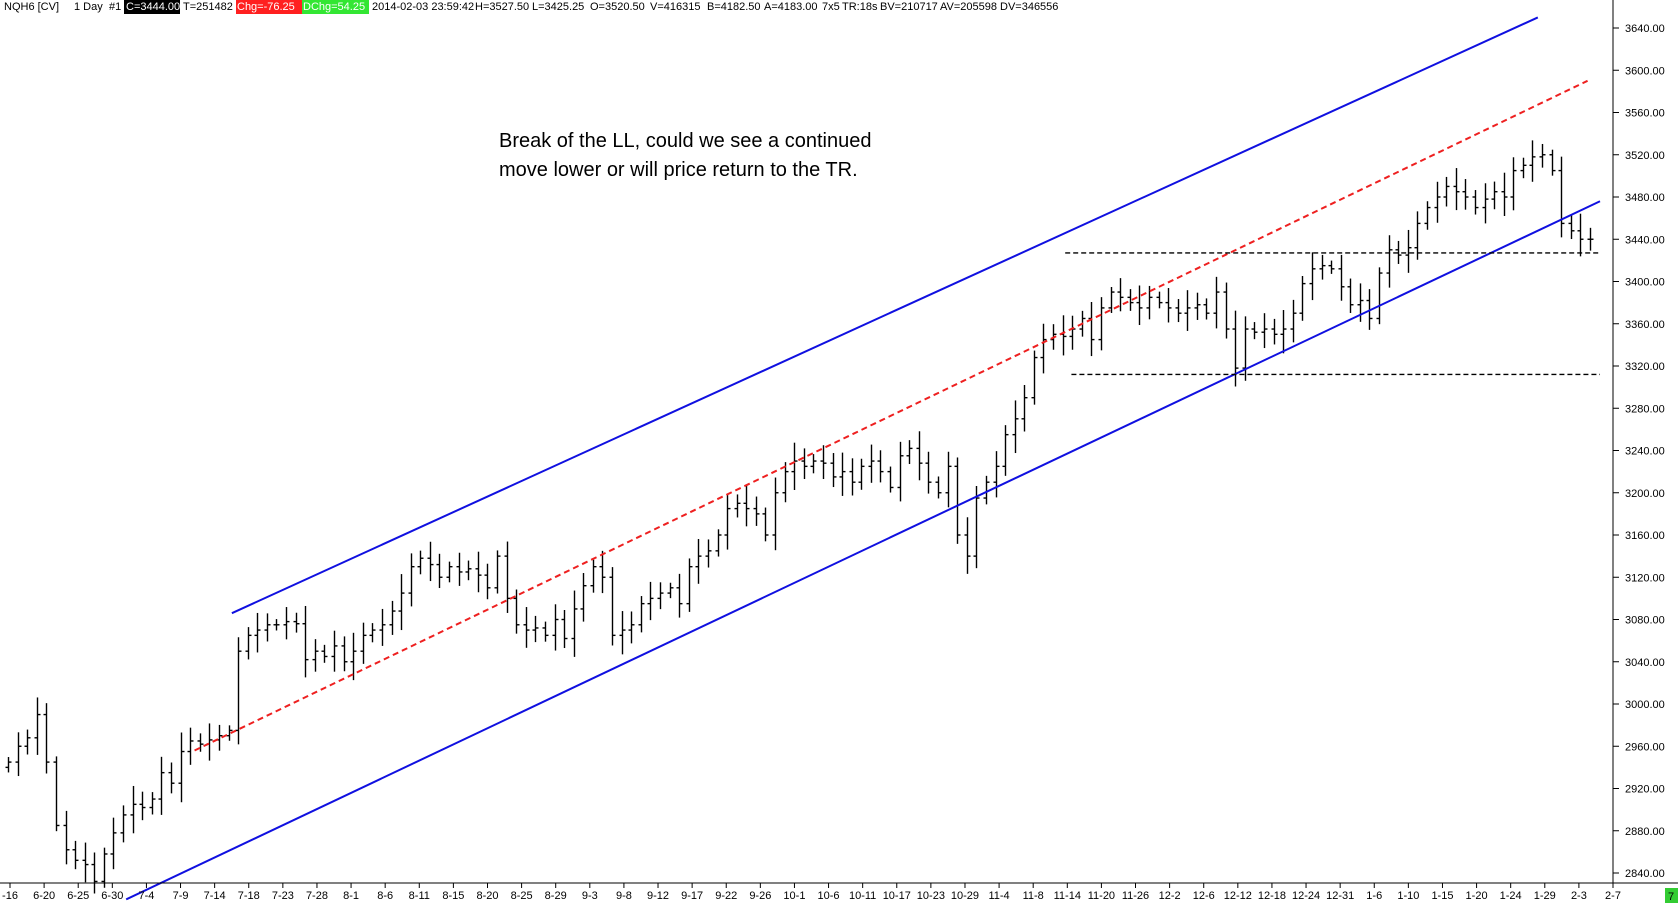 The height and width of the screenshot is (908, 1678). What do you see at coordinates (249, 896) in the screenshot?
I see `date-tick-label: 7-18` at bounding box center [249, 896].